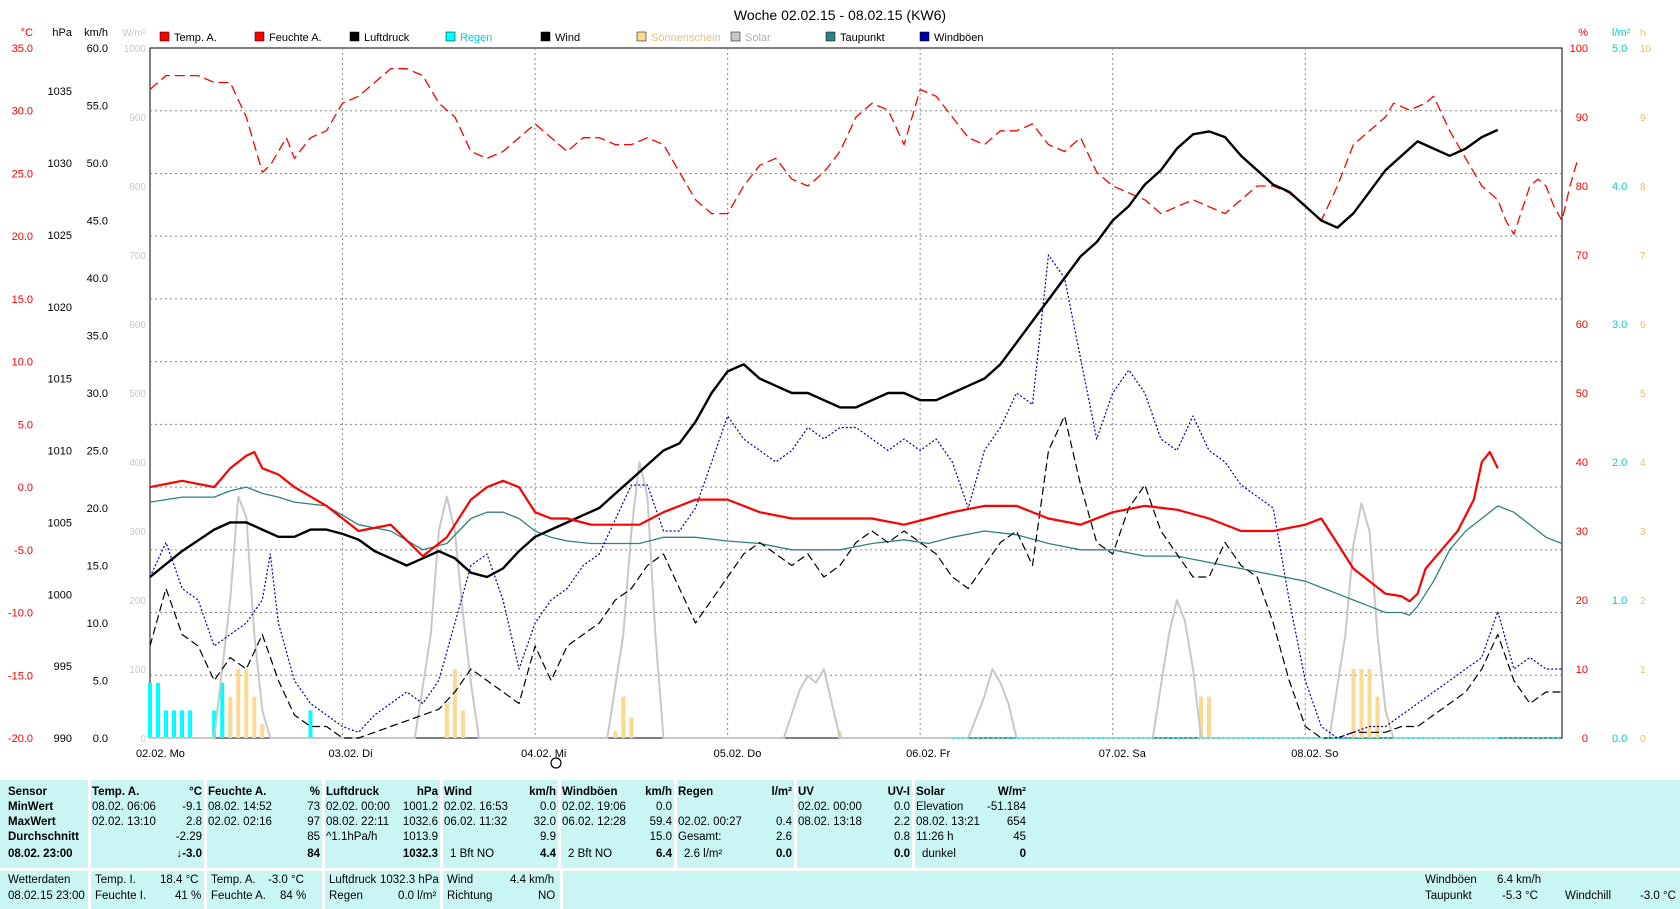 This screenshot has width=1680, height=909. What do you see at coordinates (63, 739) in the screenshot?
I see `press-axis-tick: 990` at bounding box center [63, 739].